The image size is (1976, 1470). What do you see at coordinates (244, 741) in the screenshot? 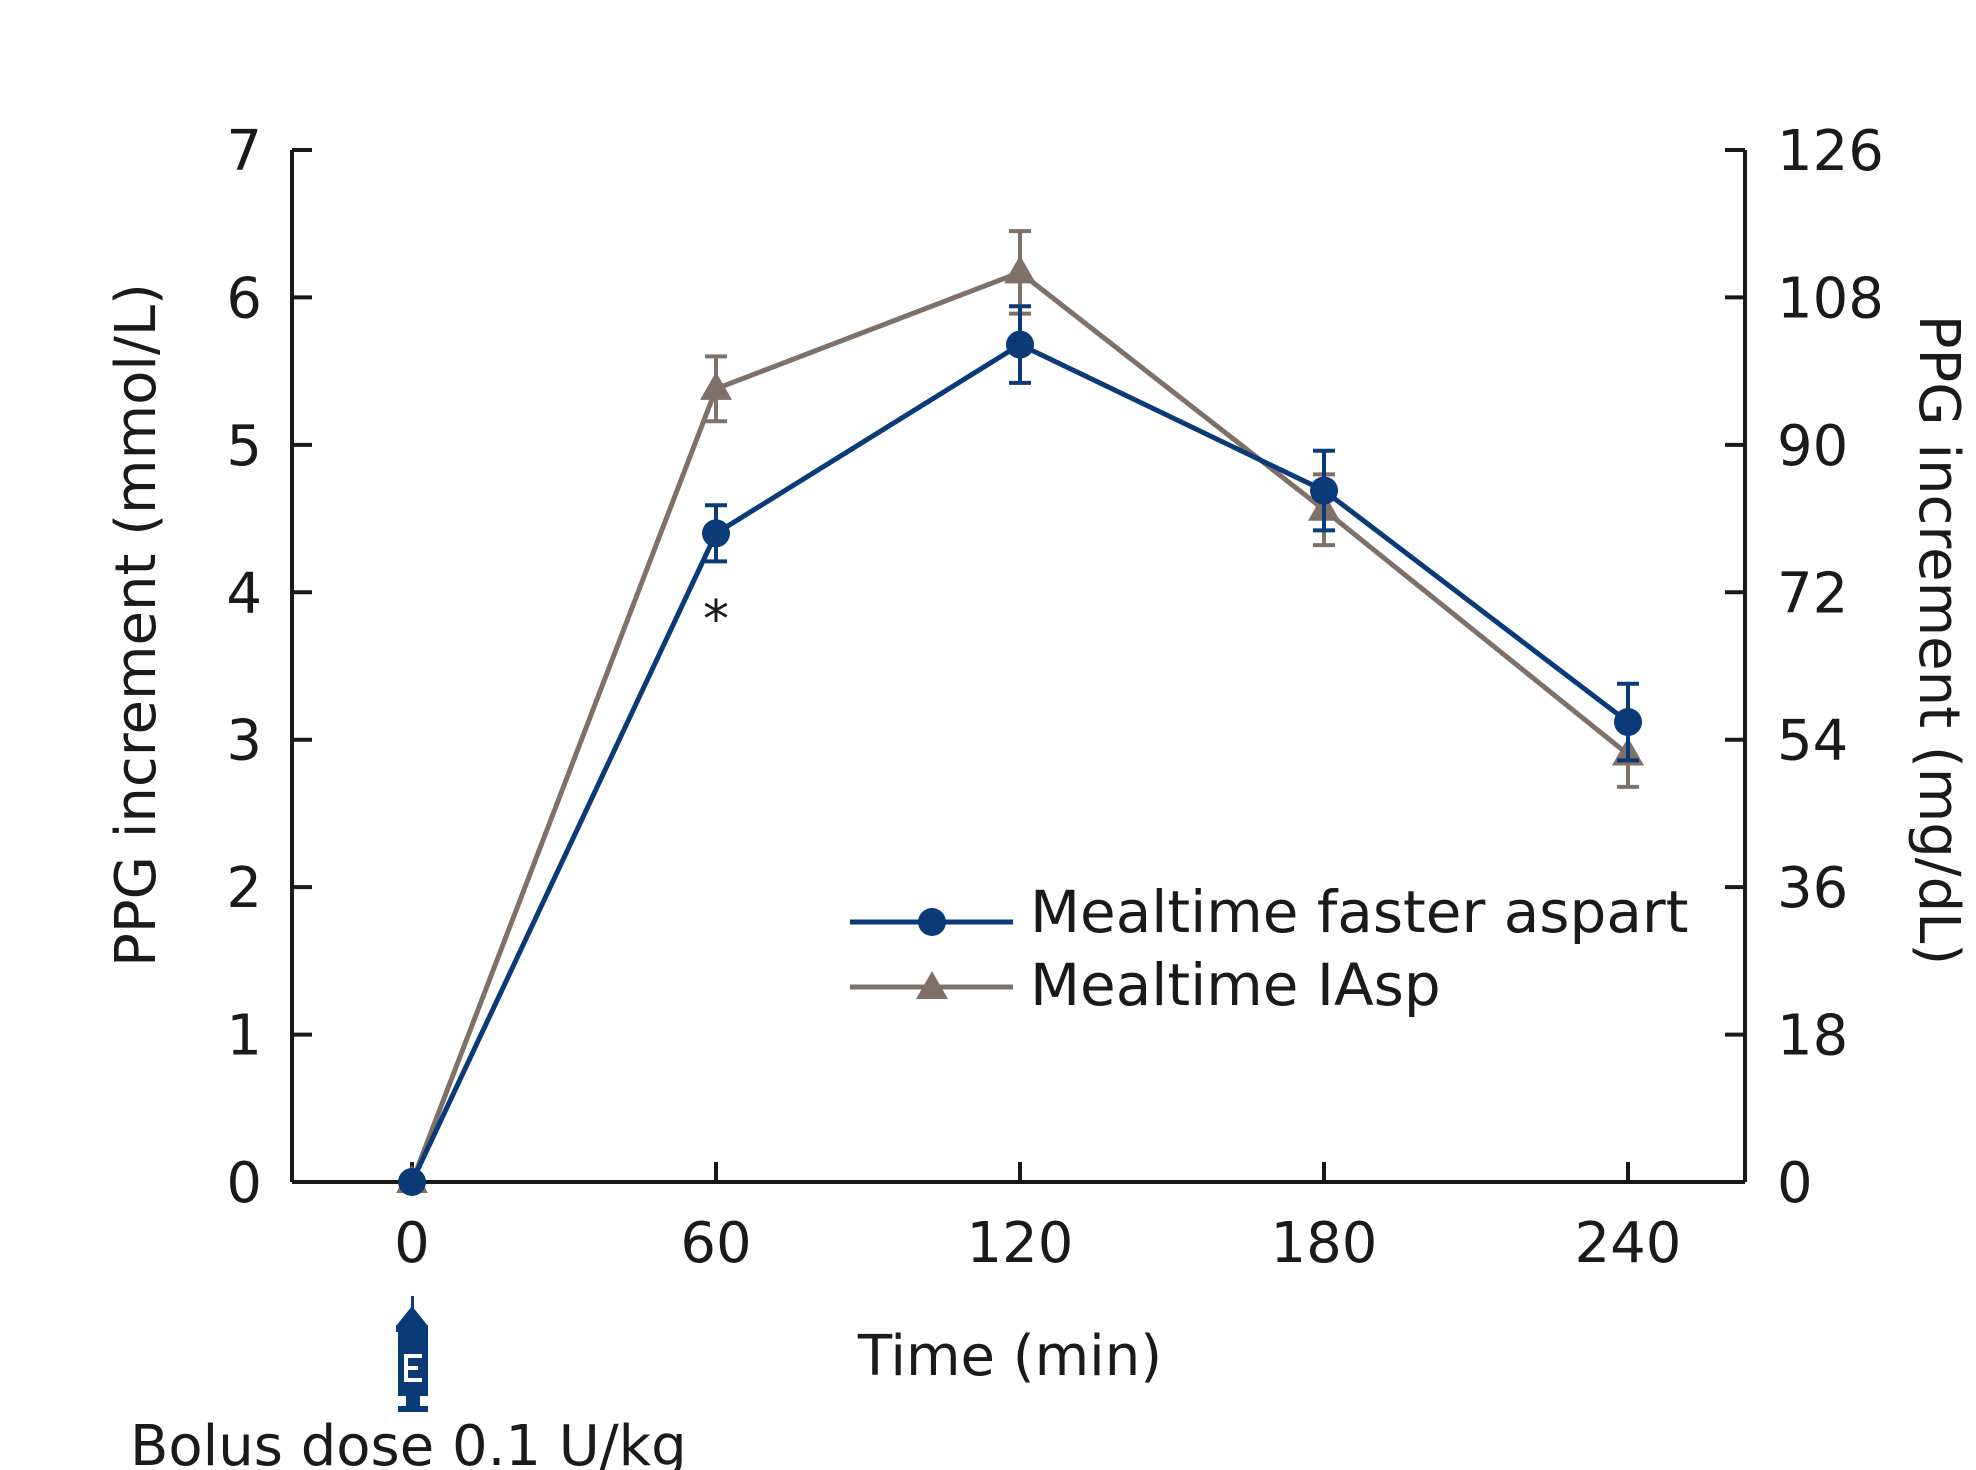
I see `y-tick-label-left: 3` at bounding box center [244, 741].